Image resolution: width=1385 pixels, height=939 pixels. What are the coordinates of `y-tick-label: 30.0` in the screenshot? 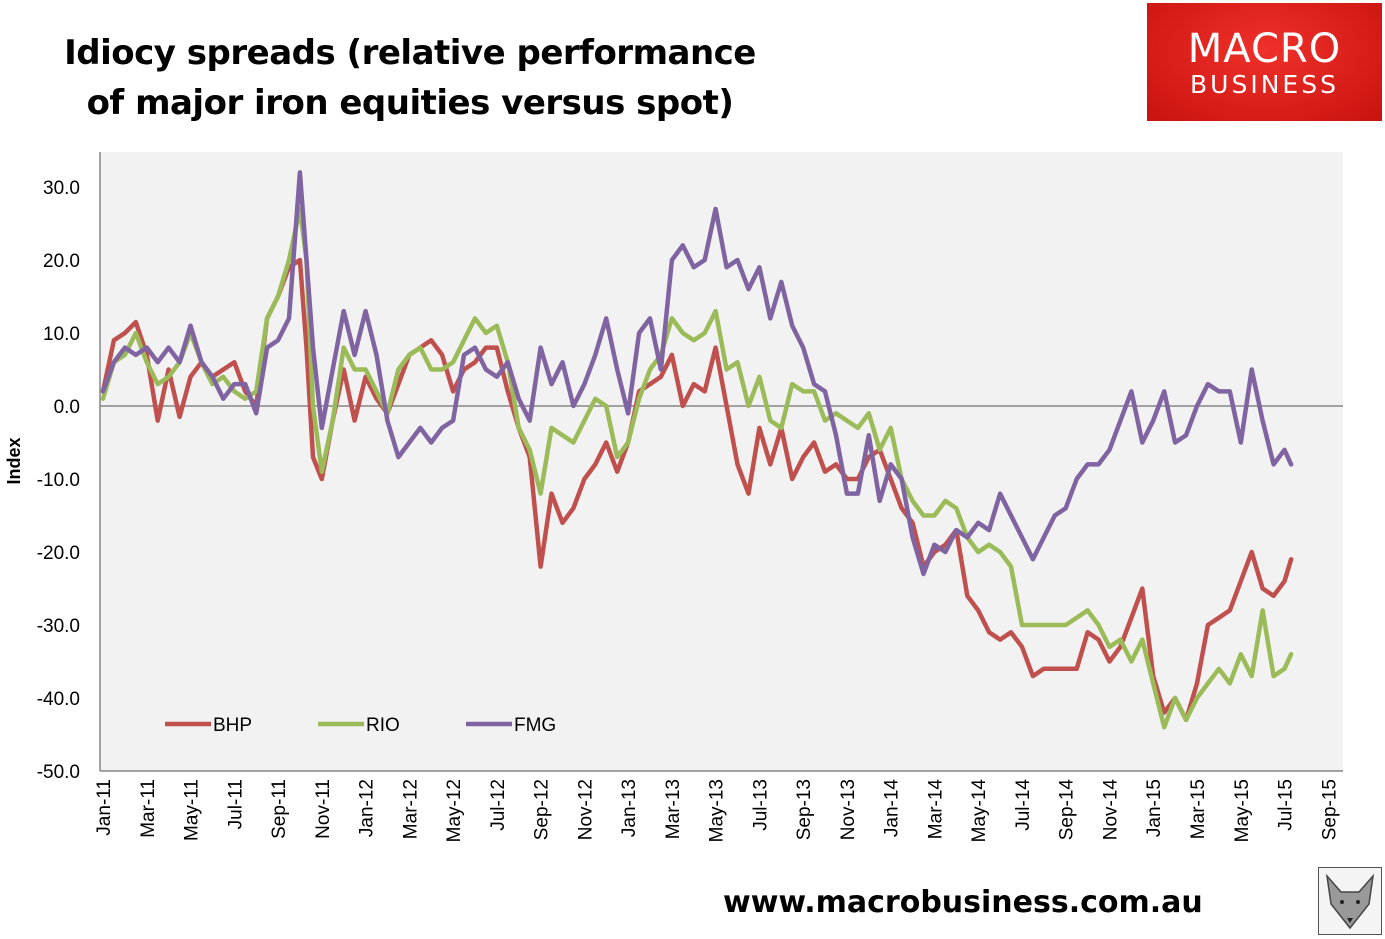 It's located at (61, 188).